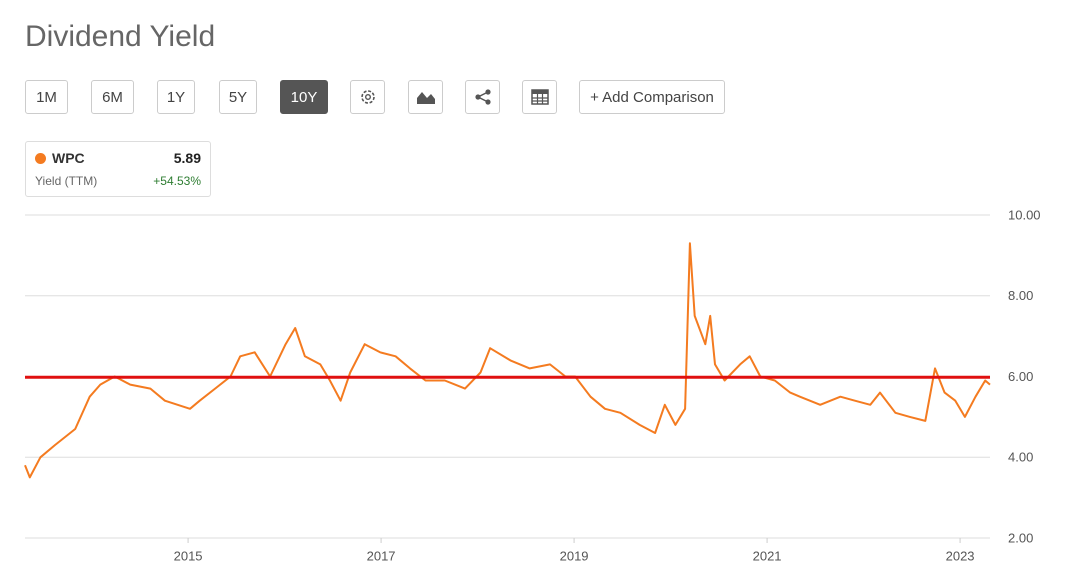  I want to click on table-button, so click(539, 97).